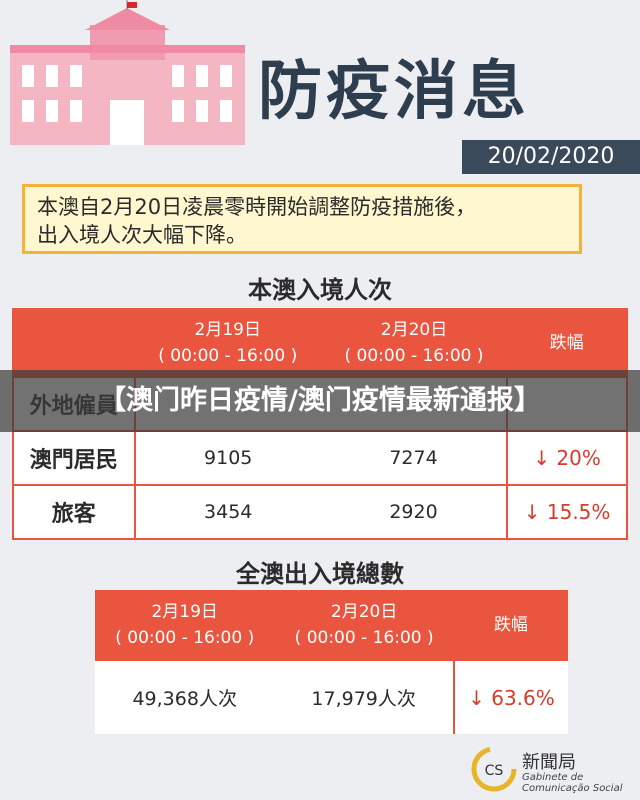  I want to click on banner: 【澳门昨日疫情/澳门疫情最新通报】, so click(320, 401).